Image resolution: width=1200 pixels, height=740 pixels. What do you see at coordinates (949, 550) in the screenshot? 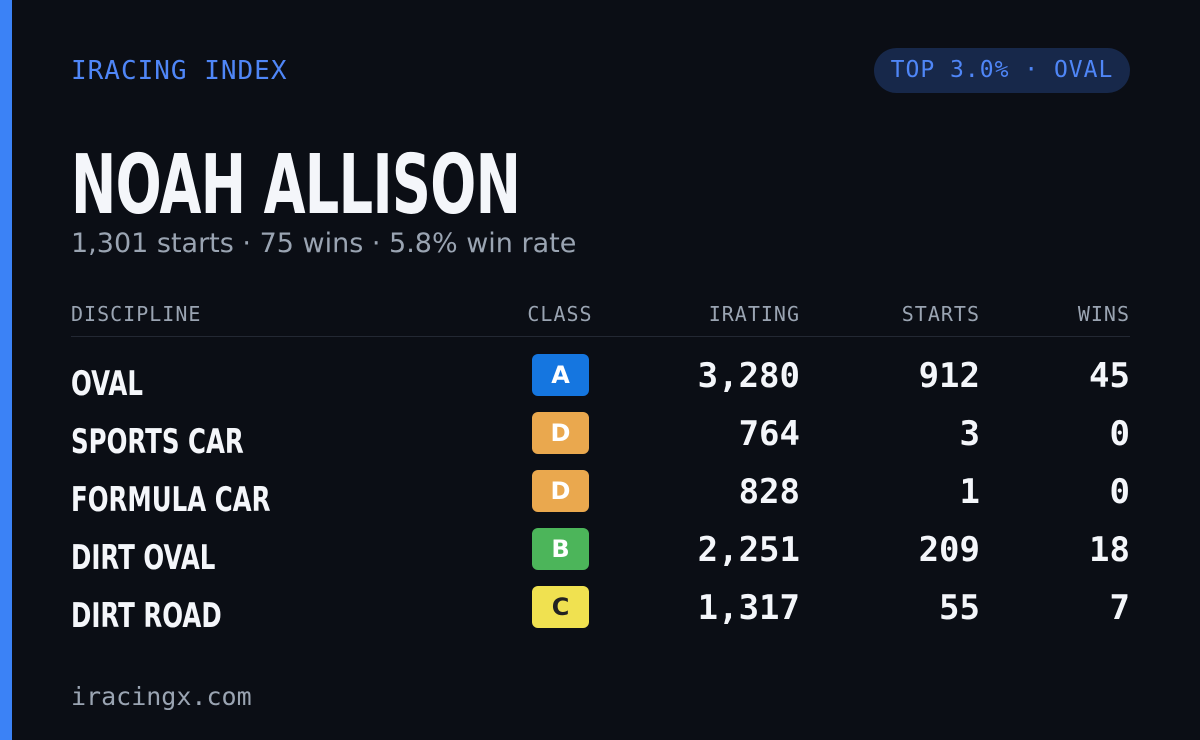
I see `starts: 209` at bounding box center [949, 550].